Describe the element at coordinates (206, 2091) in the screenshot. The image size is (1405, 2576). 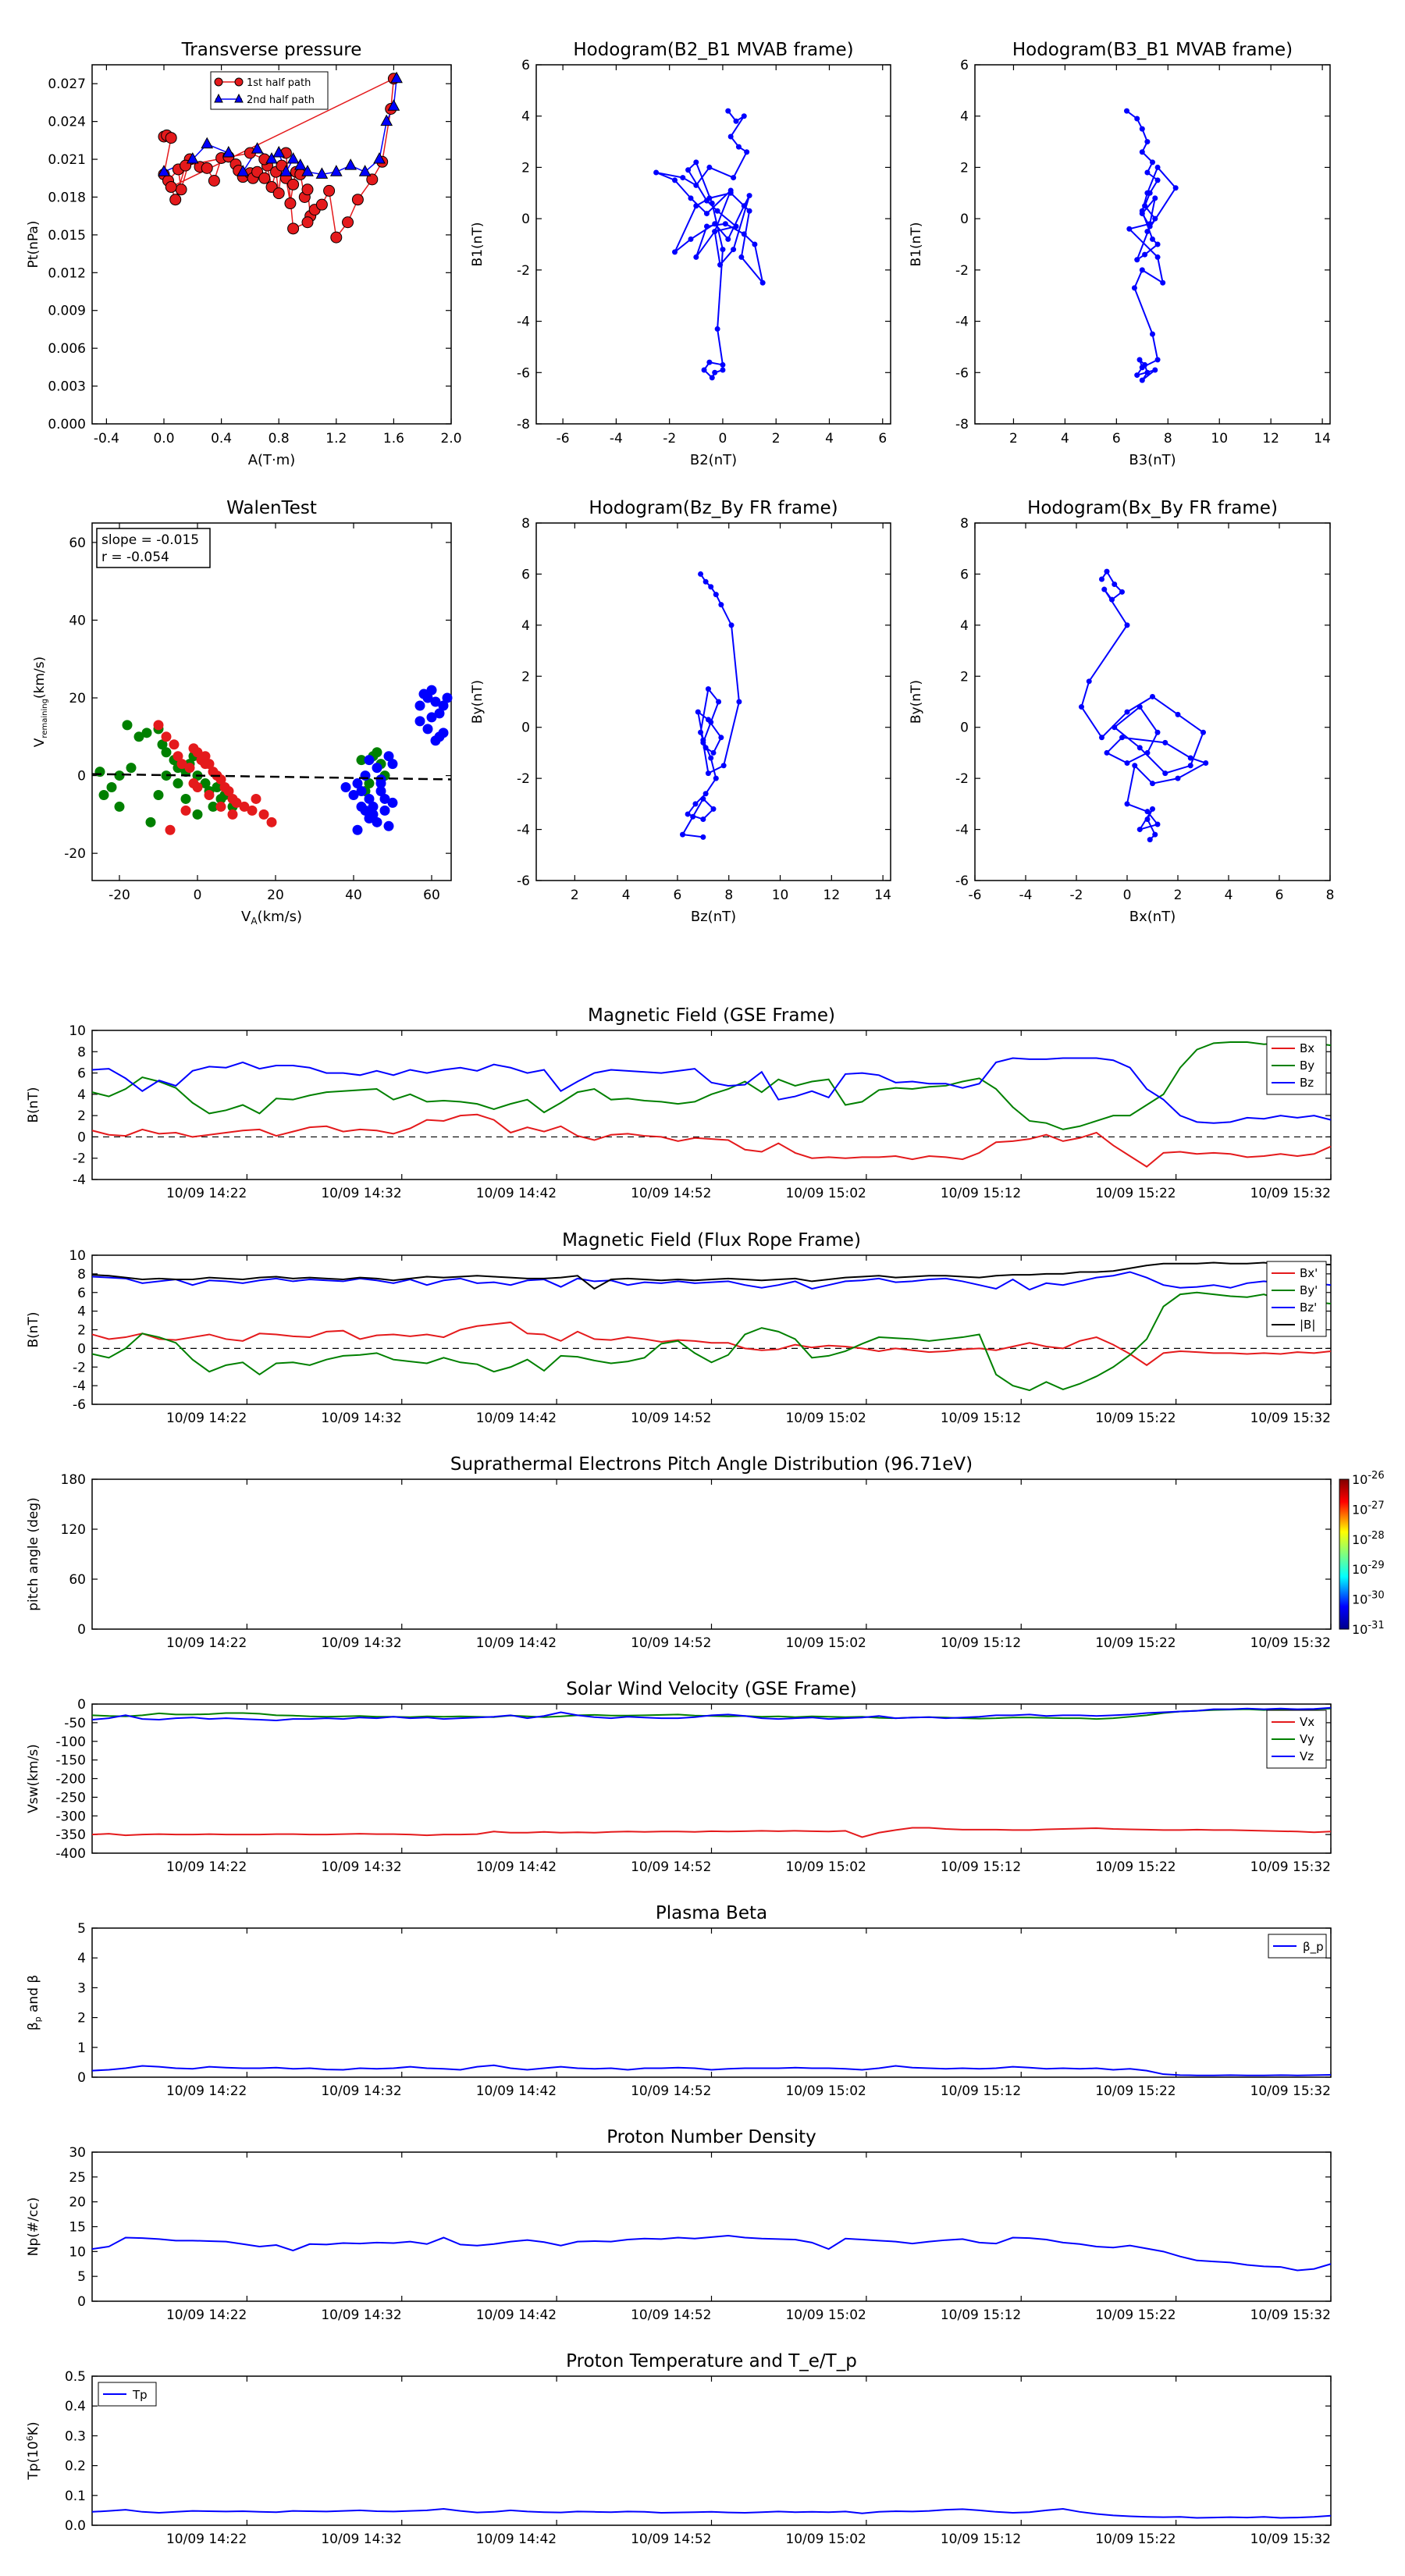
I see `ts_beta-xtick-label: 10/09 14:22` at that location.